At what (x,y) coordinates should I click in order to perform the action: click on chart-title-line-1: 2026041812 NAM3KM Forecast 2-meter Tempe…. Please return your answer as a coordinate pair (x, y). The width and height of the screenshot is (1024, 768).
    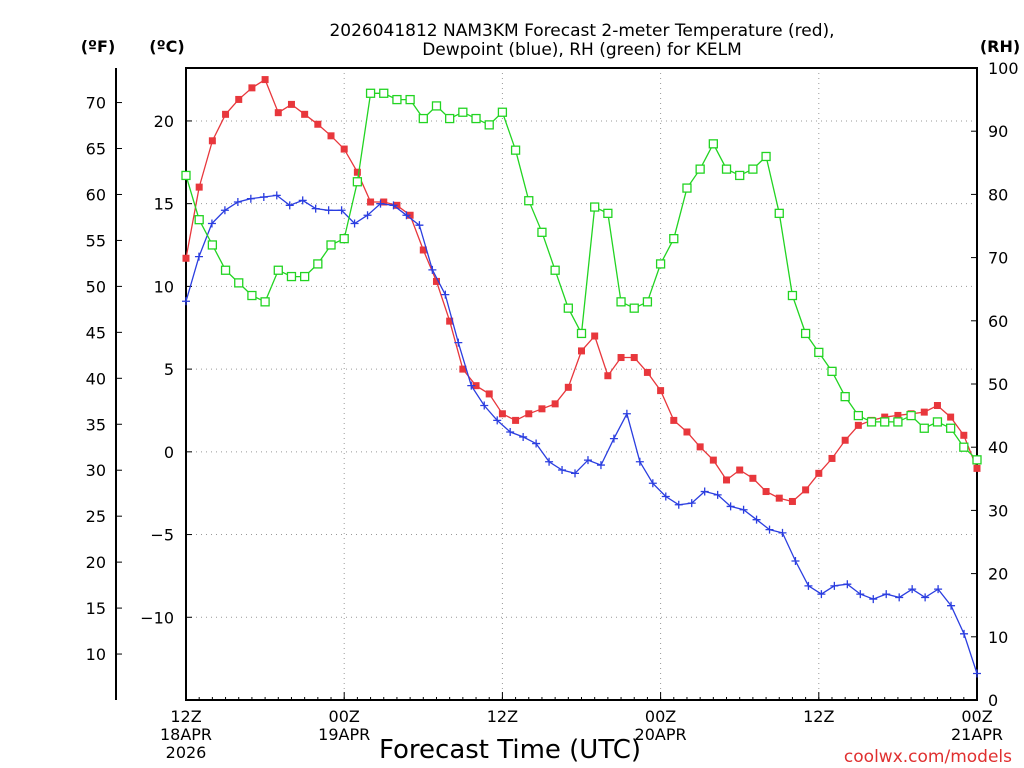
    Looking at the image, I should click on (581, 31).